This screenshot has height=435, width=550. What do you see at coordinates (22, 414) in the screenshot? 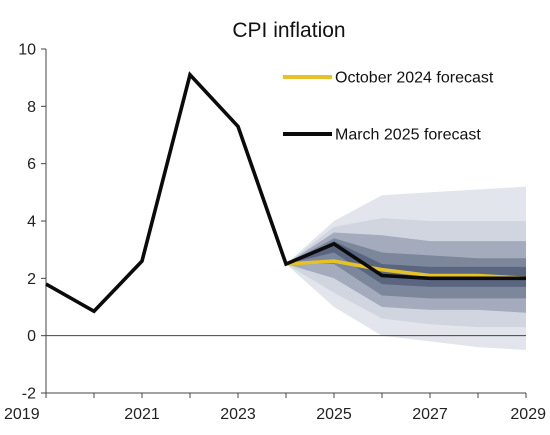
I see `x-tick-label: 2019` at bounding box center [22, 414].